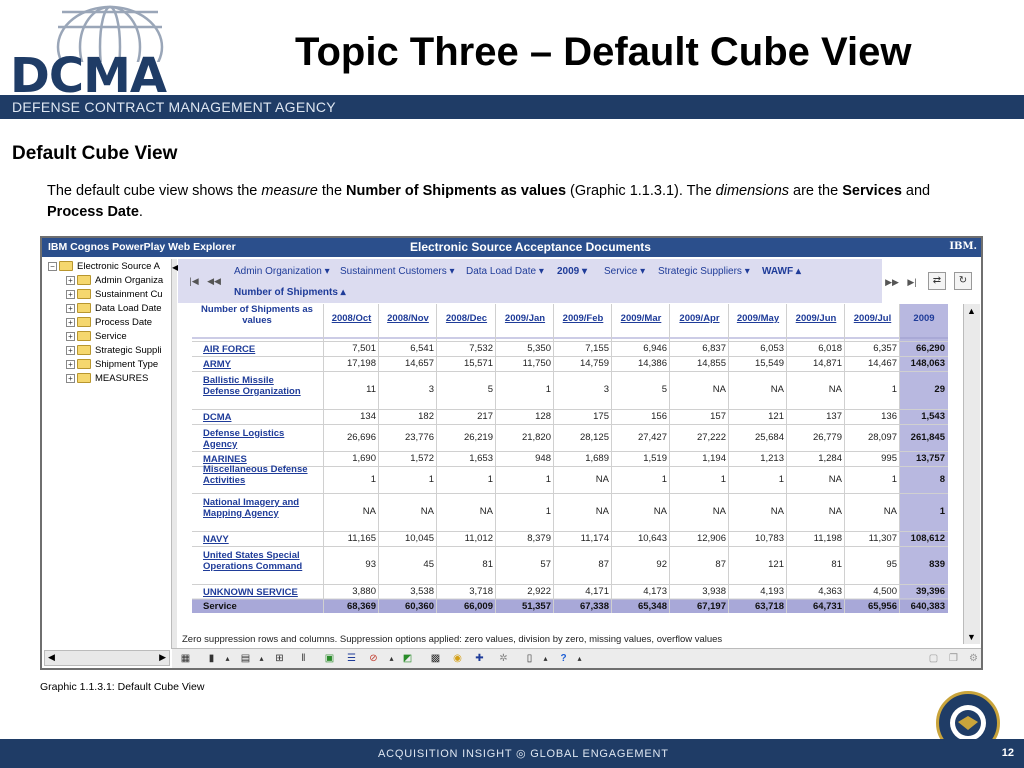  What do you see at coordinates (912, 282) in the screenshot?
I see `last-page-icon: ▶|` at bounding box center [912, 282].